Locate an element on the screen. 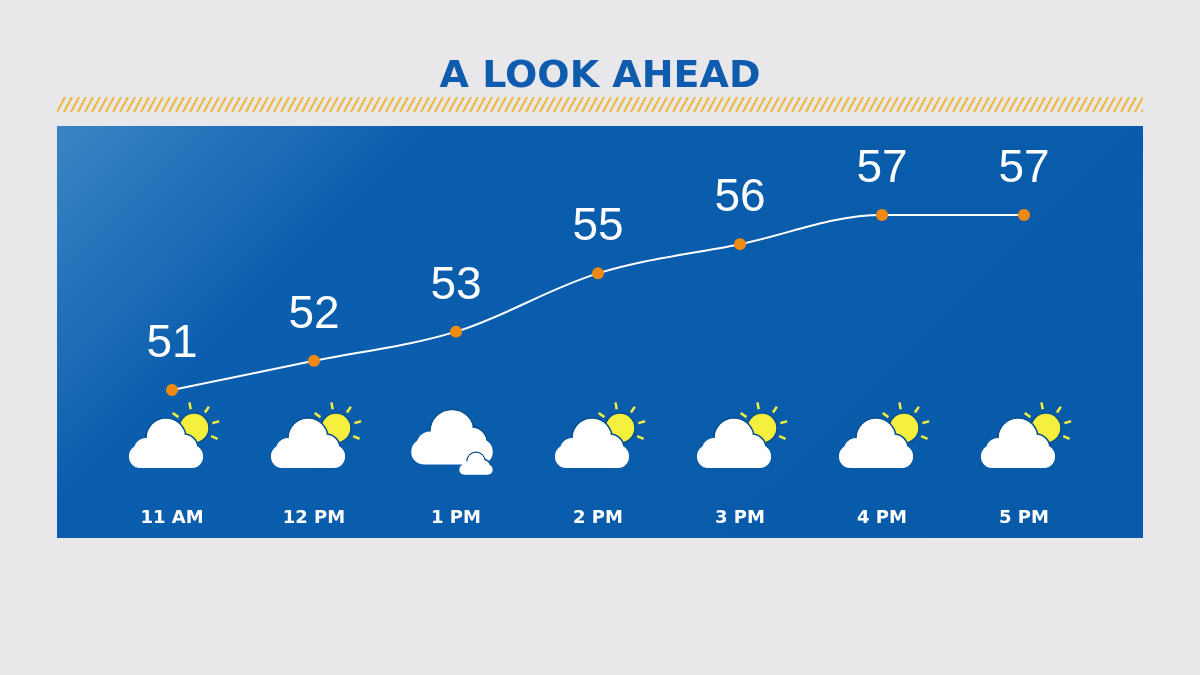  data-label: 52 is located at coordinates (314, 311).